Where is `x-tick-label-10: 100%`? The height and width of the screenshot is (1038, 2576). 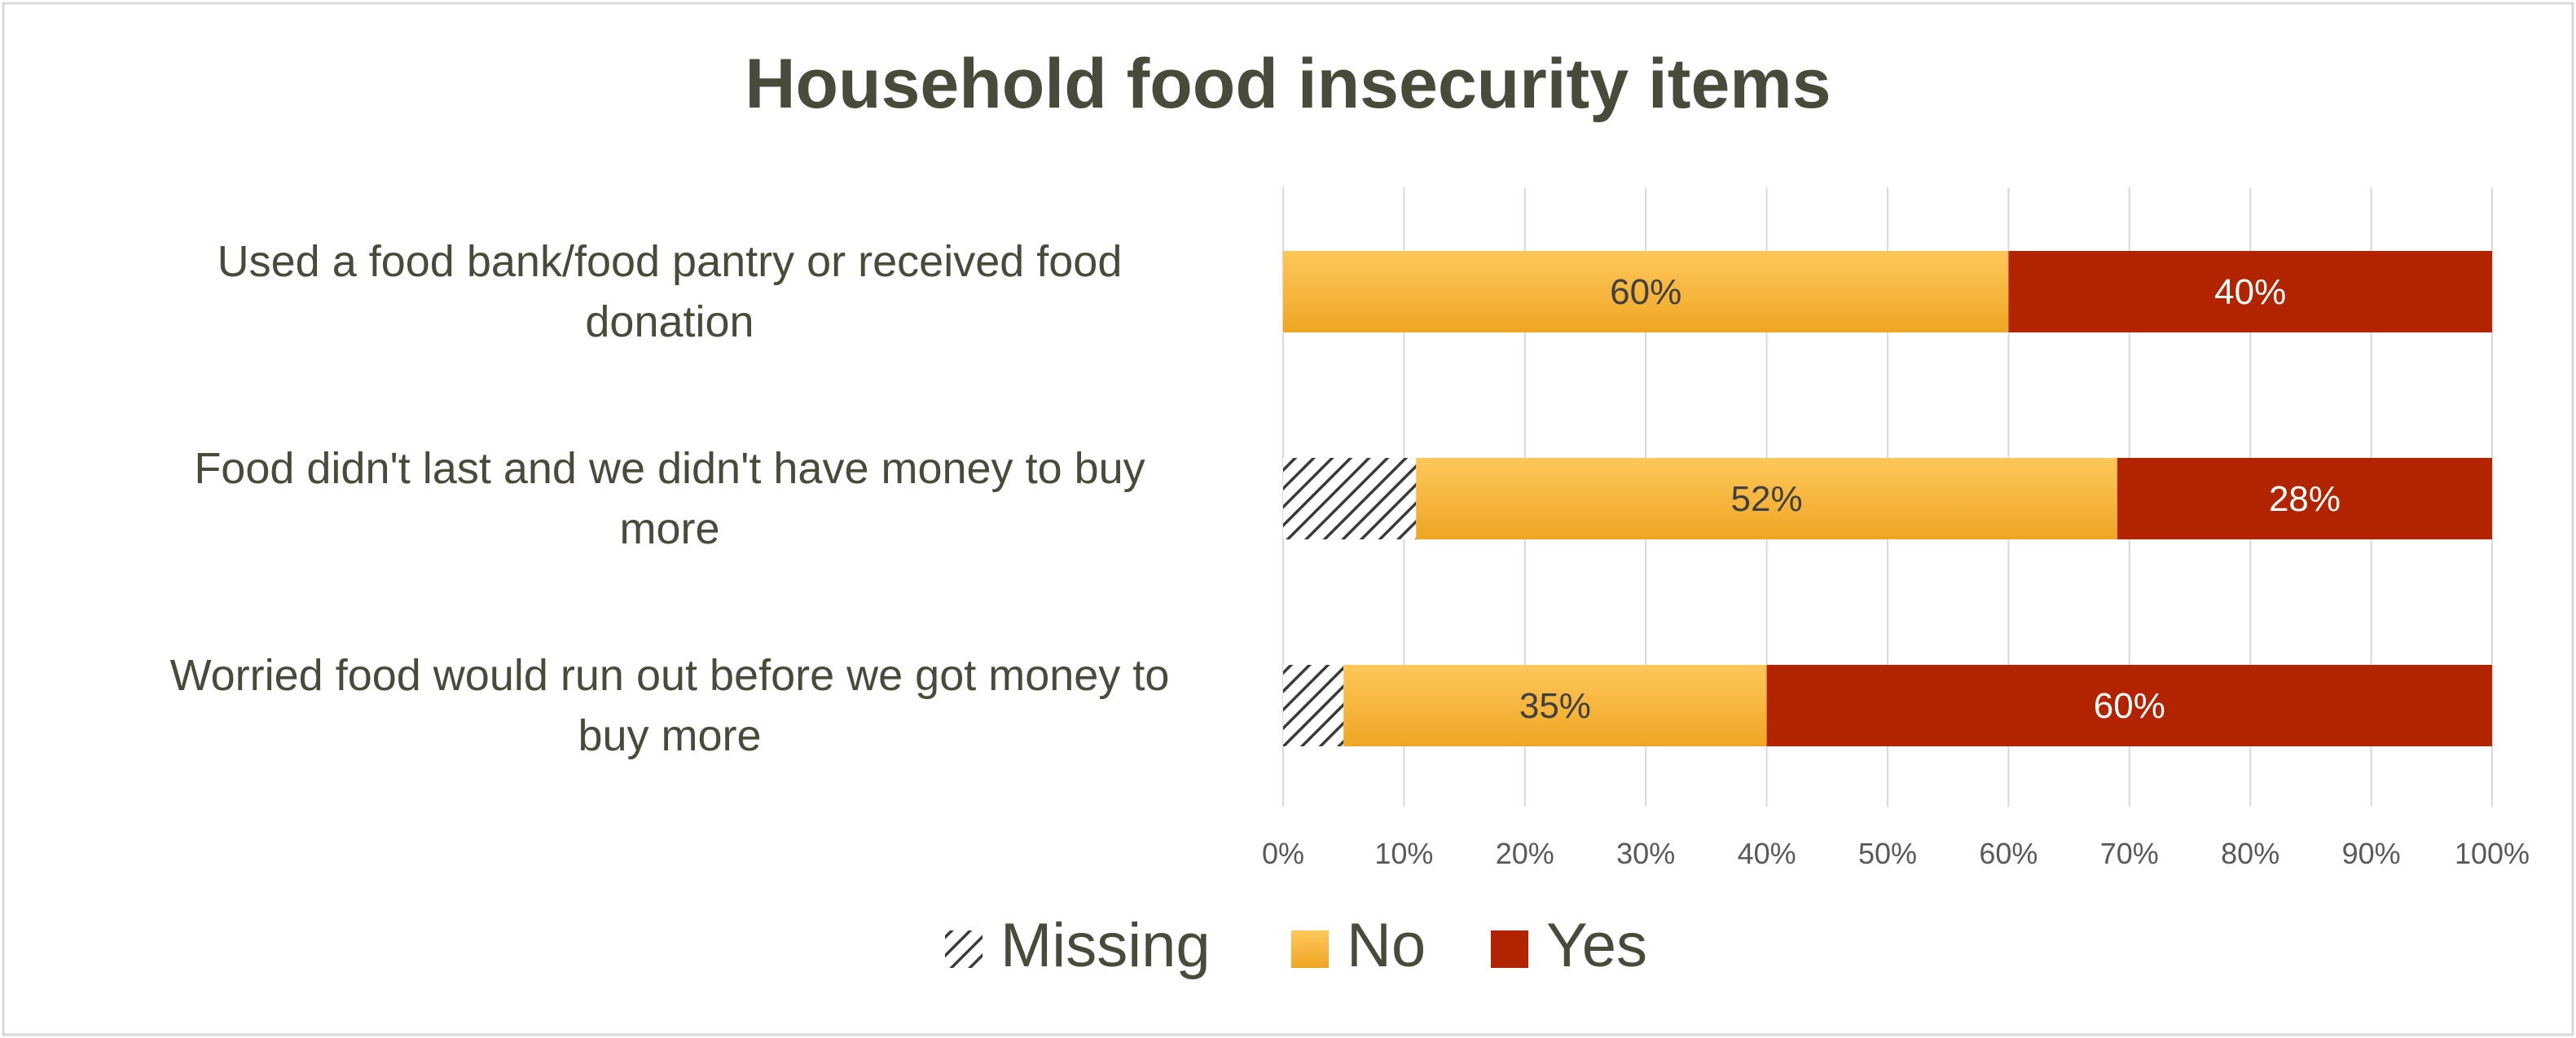
x-tick-label-10: 100% is located at coordinates (2492, 853).